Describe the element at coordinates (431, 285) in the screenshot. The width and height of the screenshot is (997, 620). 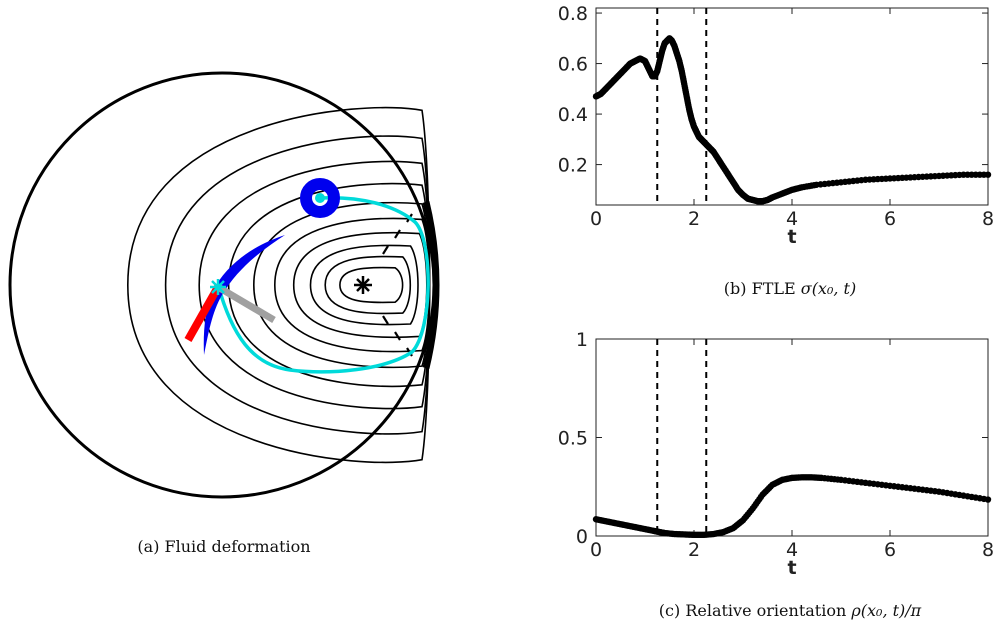
I see `boundary-arc` at that location.